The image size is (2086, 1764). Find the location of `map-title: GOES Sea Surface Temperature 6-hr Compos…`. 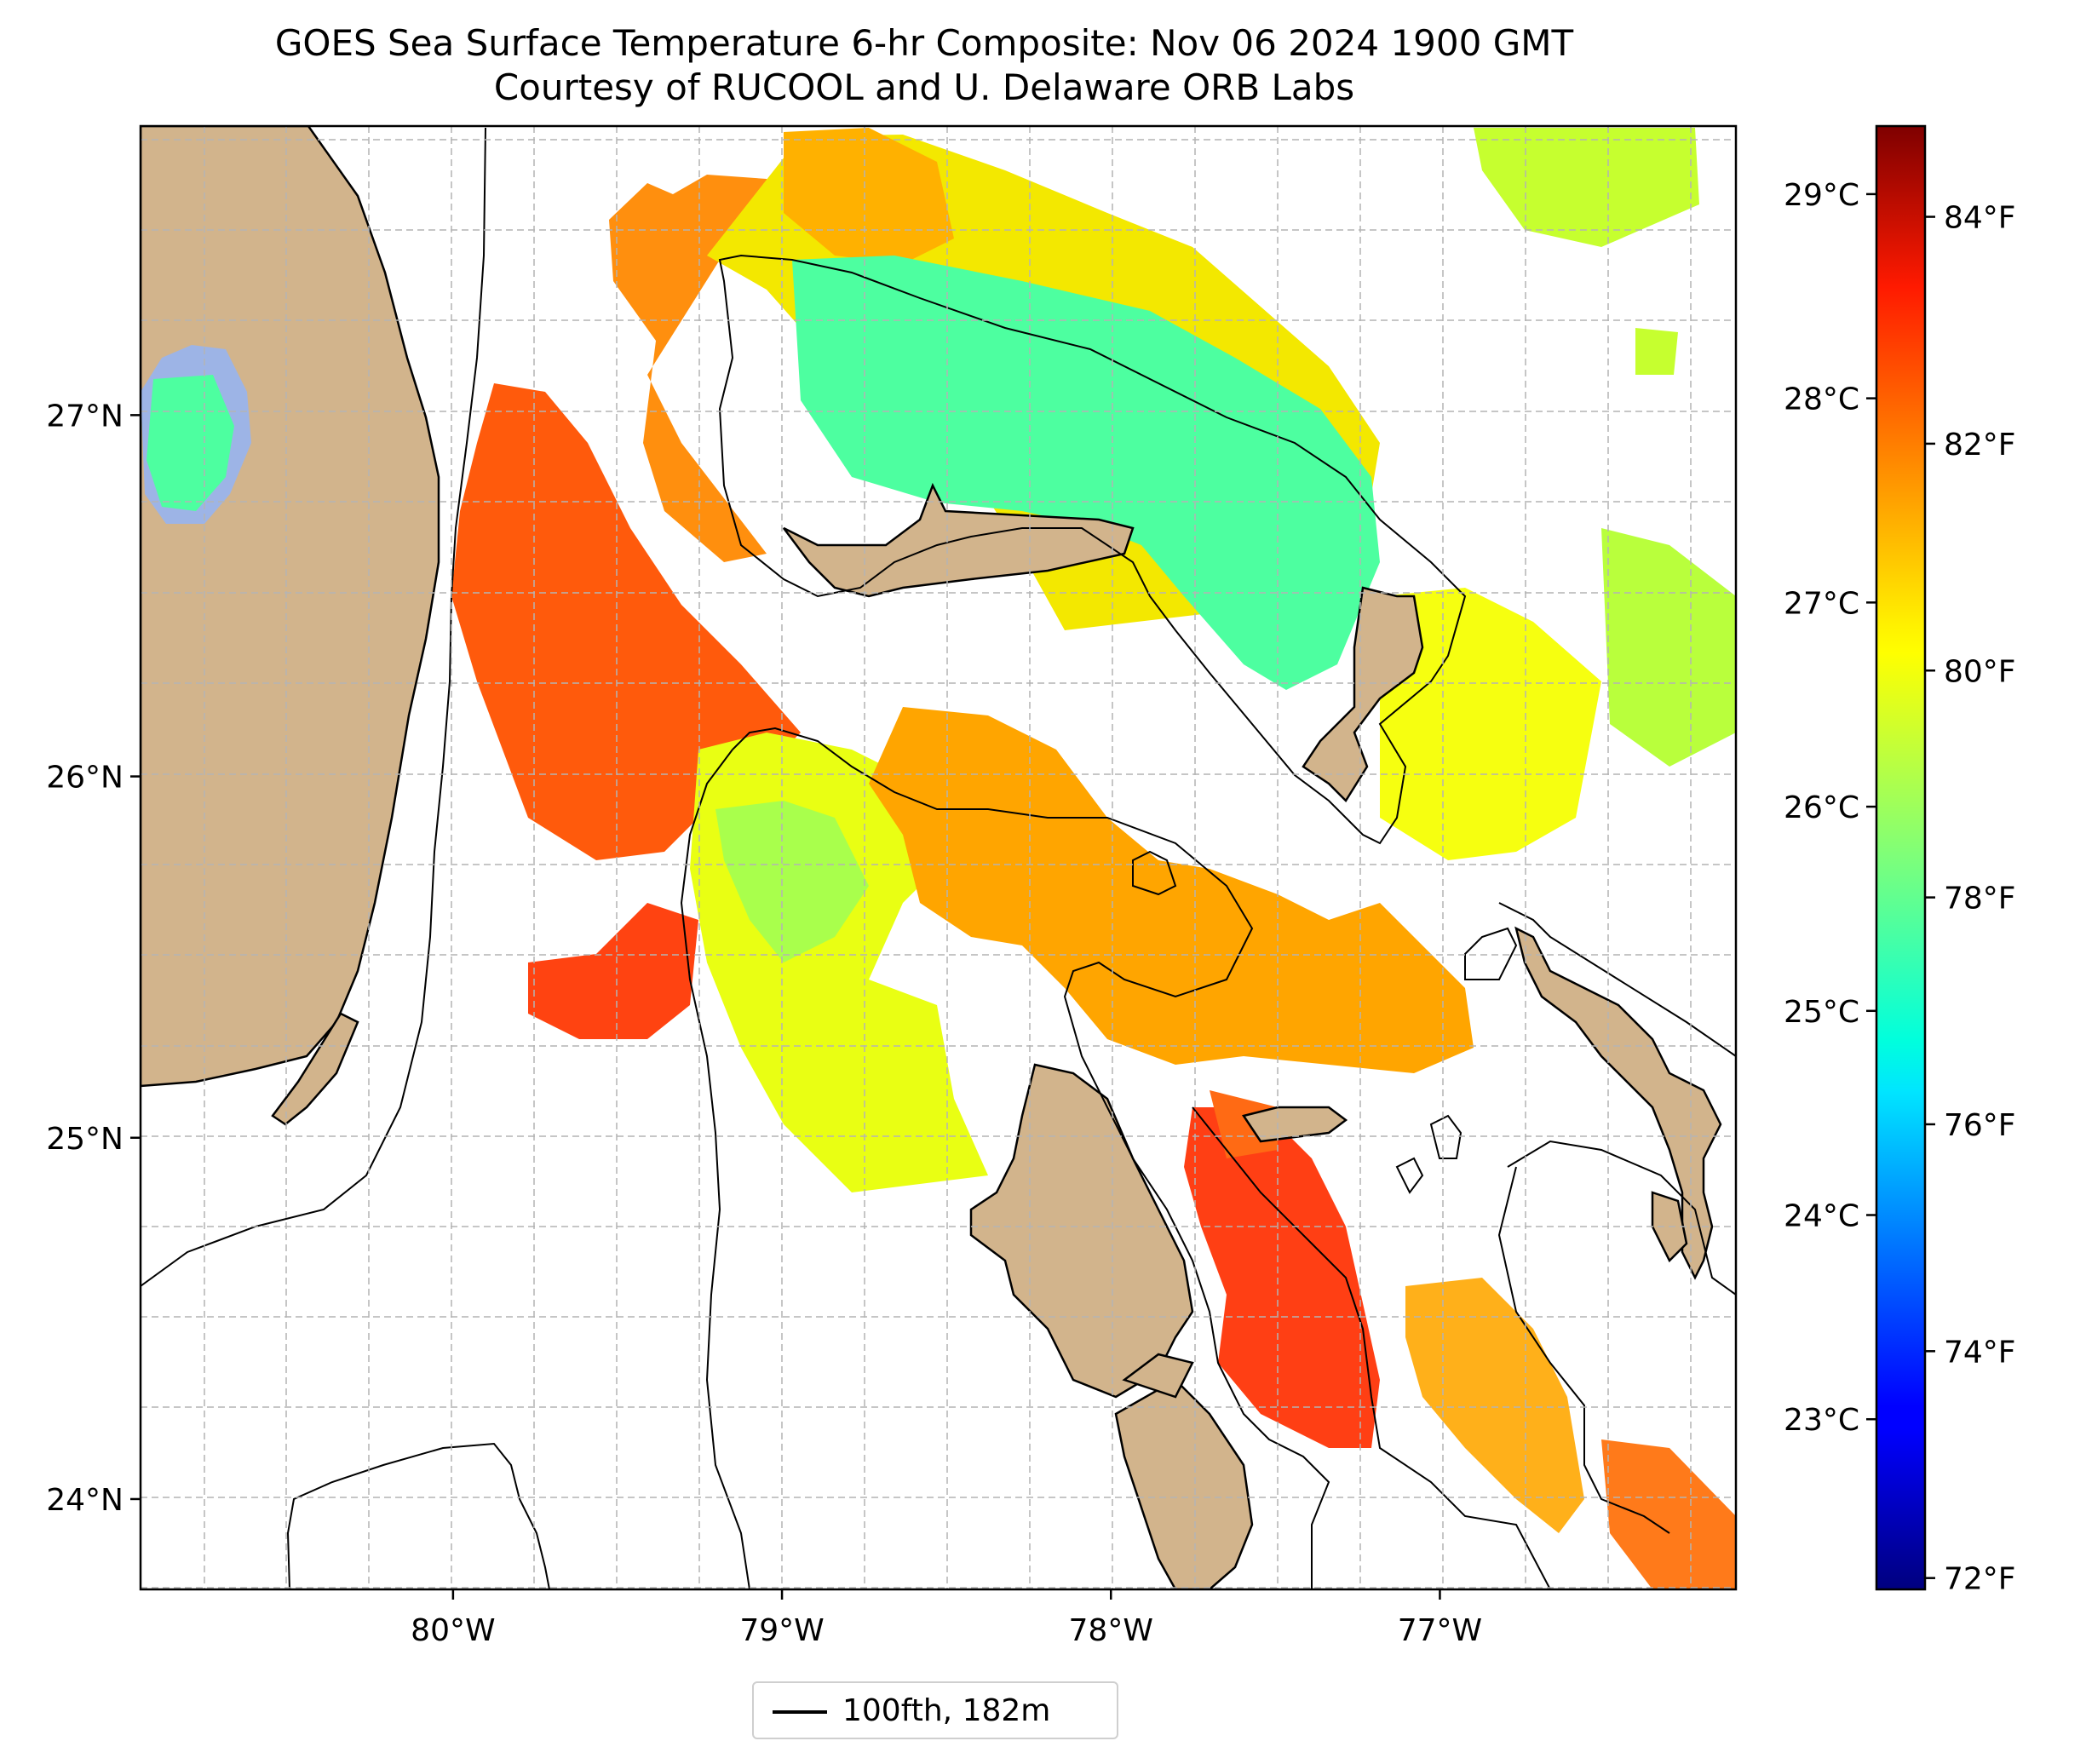

map-title: GOES Sea Surface Temperature 6-hr Compos… is located at coordinates (924, 43).